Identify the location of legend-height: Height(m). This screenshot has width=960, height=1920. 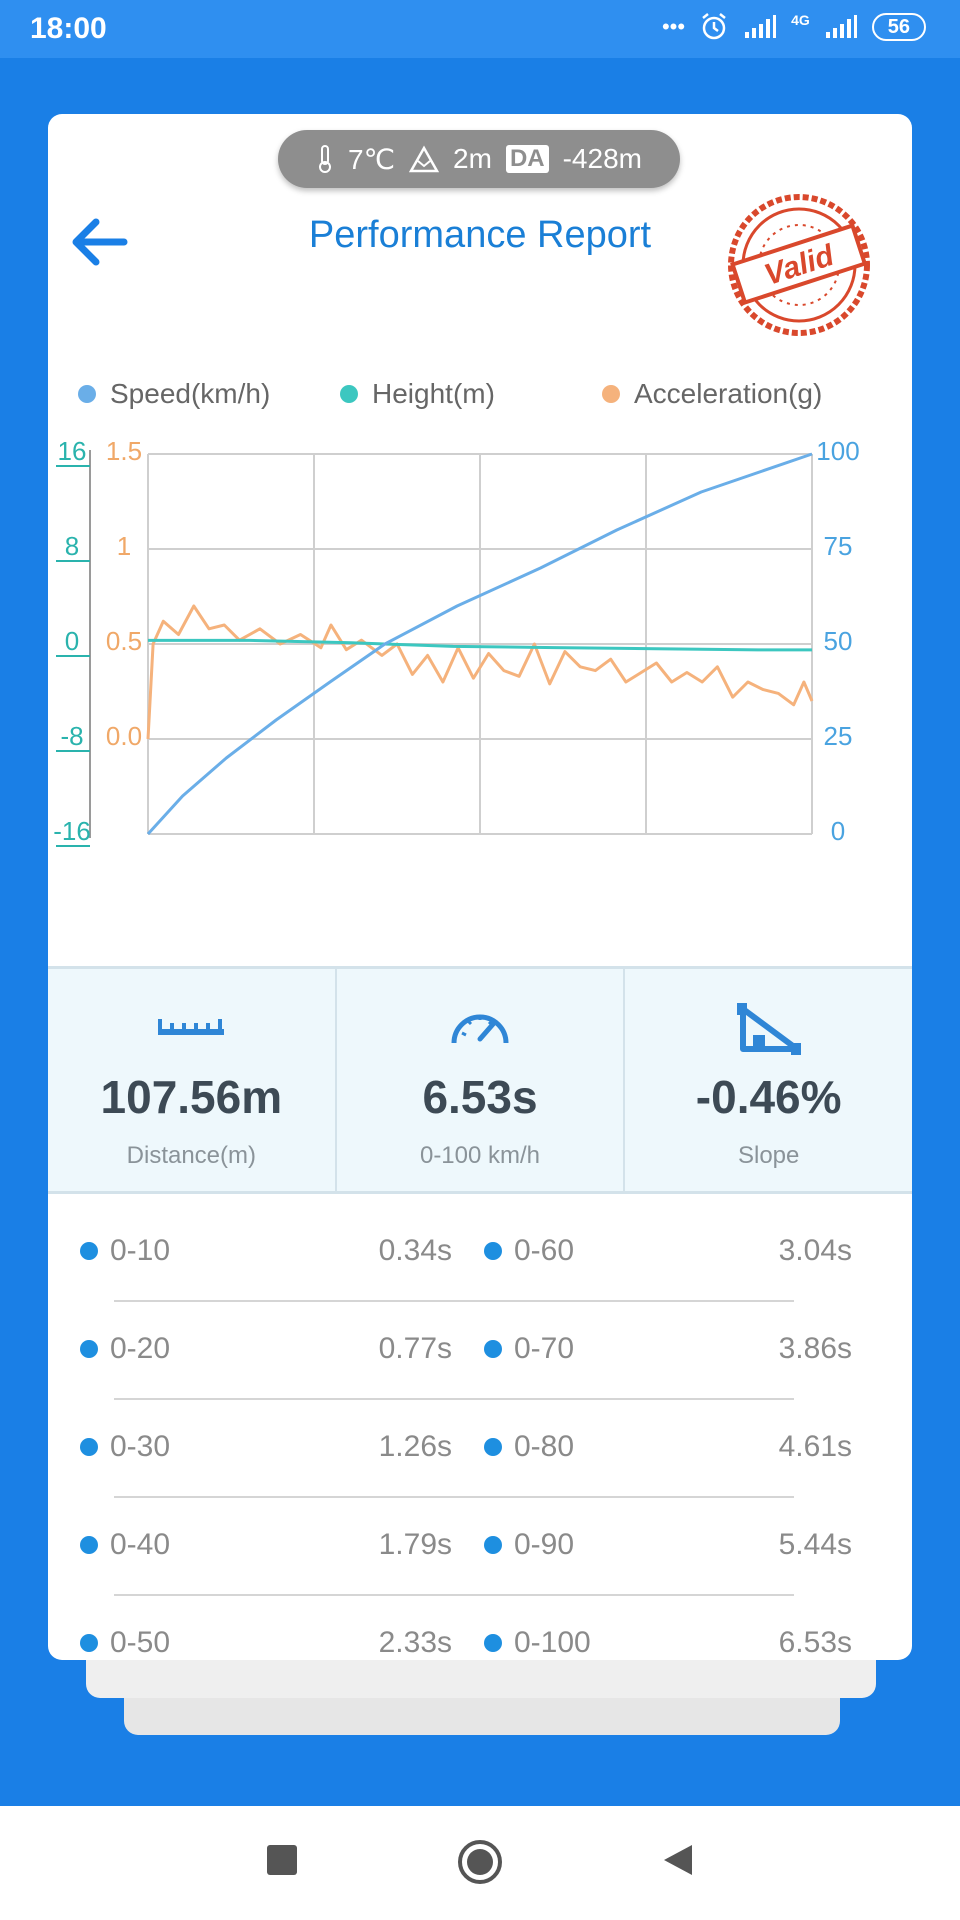
(417, 394).